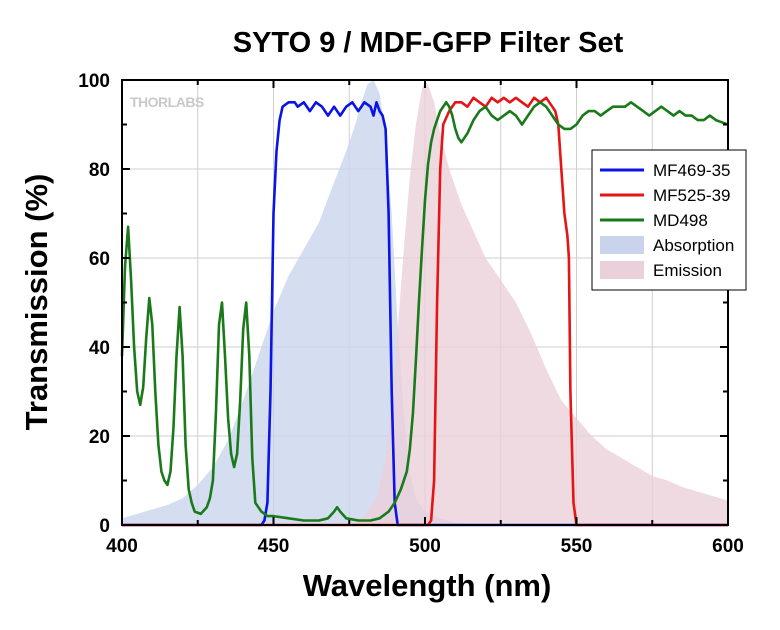 This screenshot has height=630, width=780. I want to click on x-tick-label: 400, so click(122, 546).